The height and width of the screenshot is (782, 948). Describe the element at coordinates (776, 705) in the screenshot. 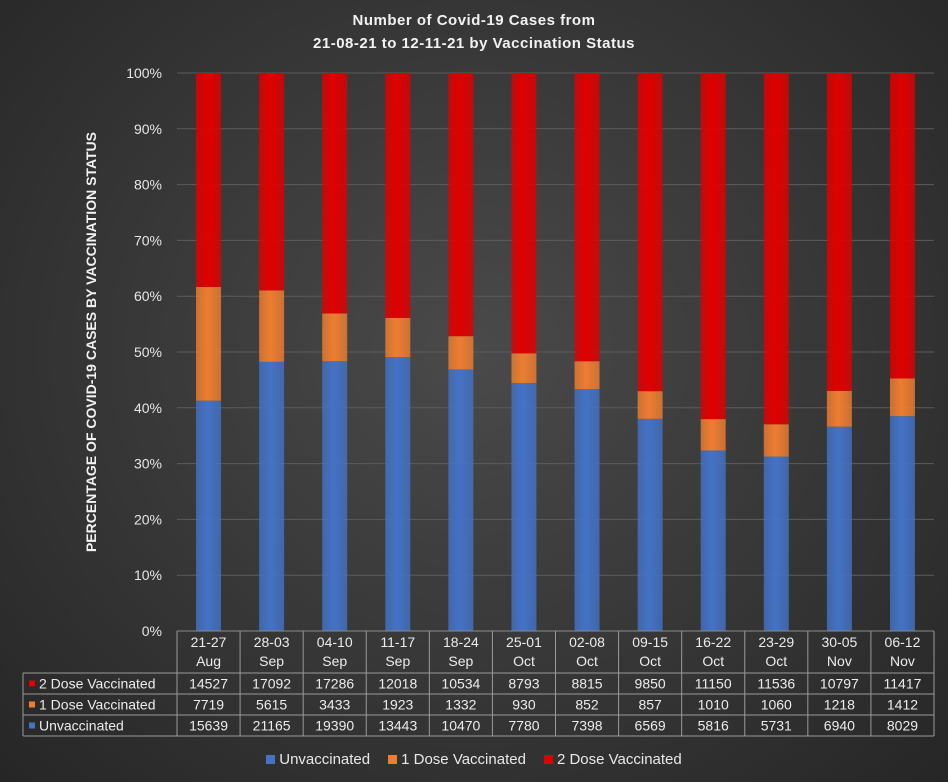

I see `table-cell-value: 1060` at that location.